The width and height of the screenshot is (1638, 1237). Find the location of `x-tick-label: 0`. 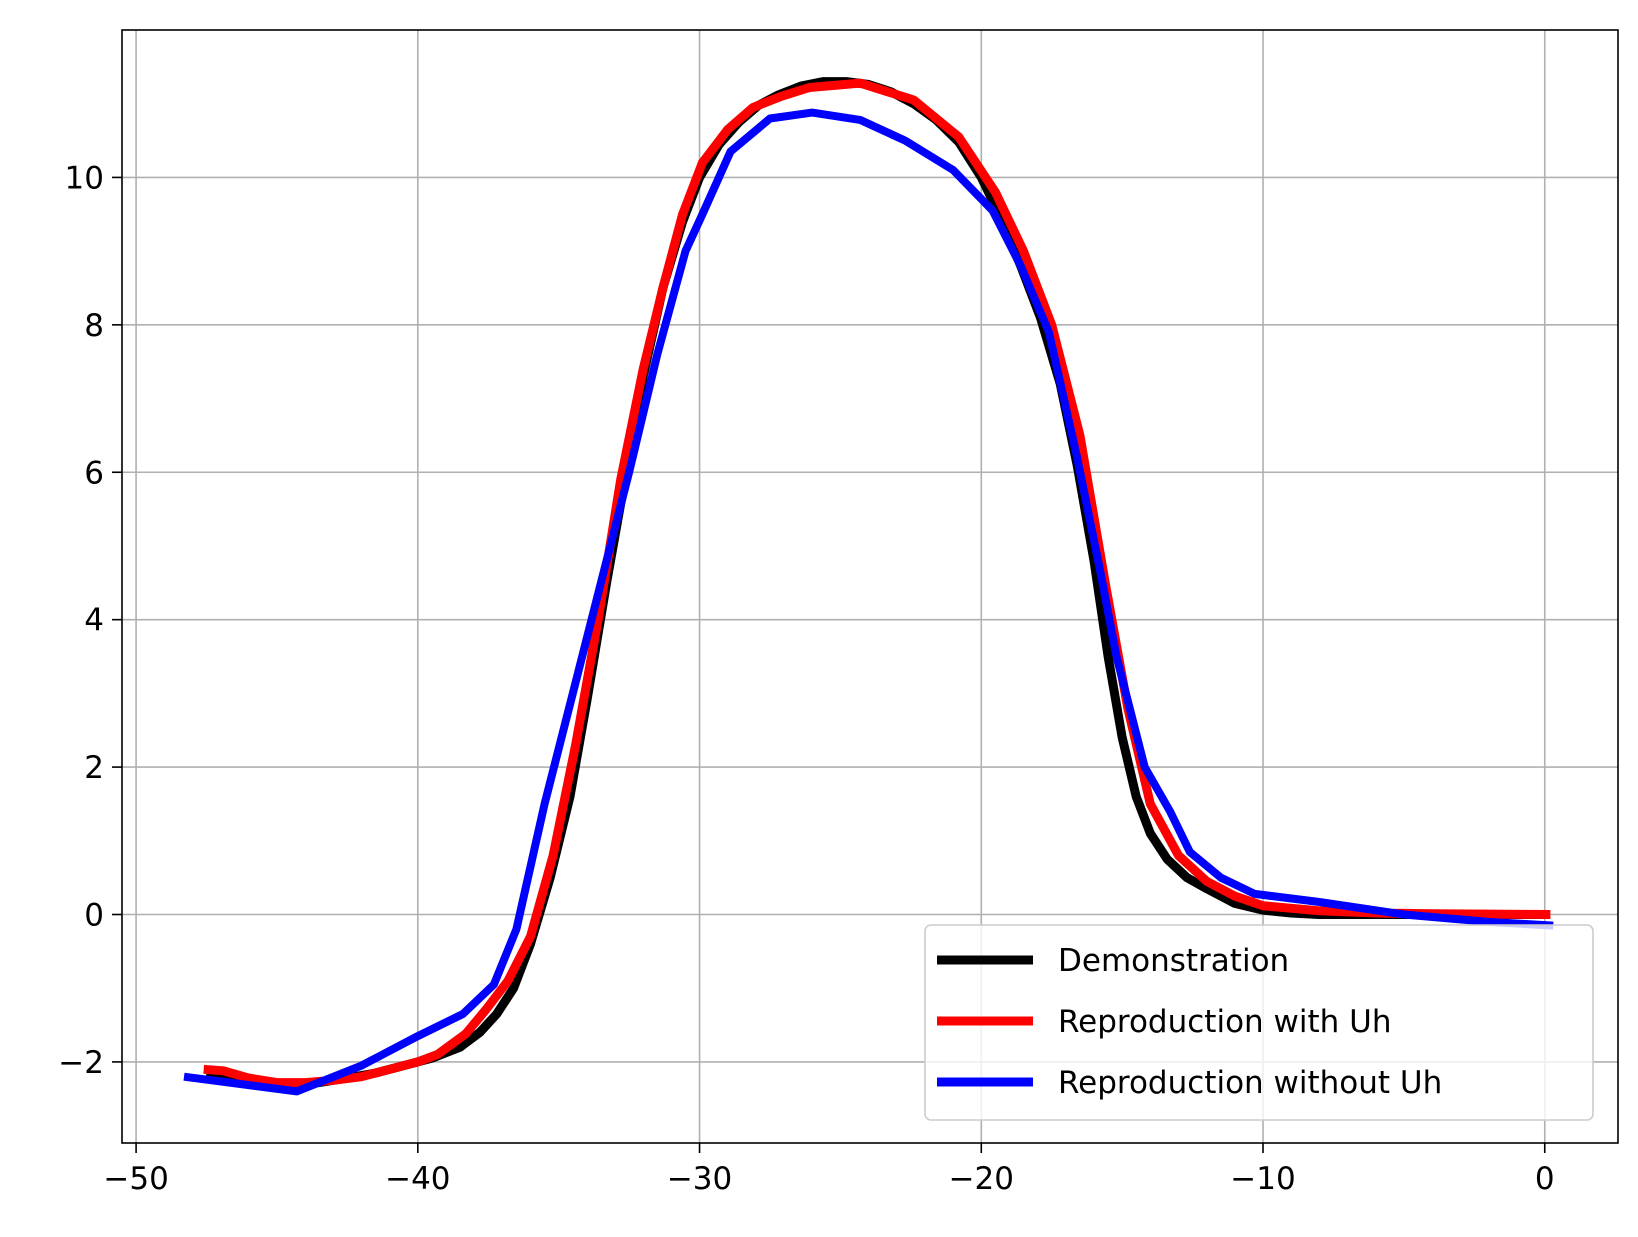

x-tick-label: 0 is located at coordinates (1545, 1179).